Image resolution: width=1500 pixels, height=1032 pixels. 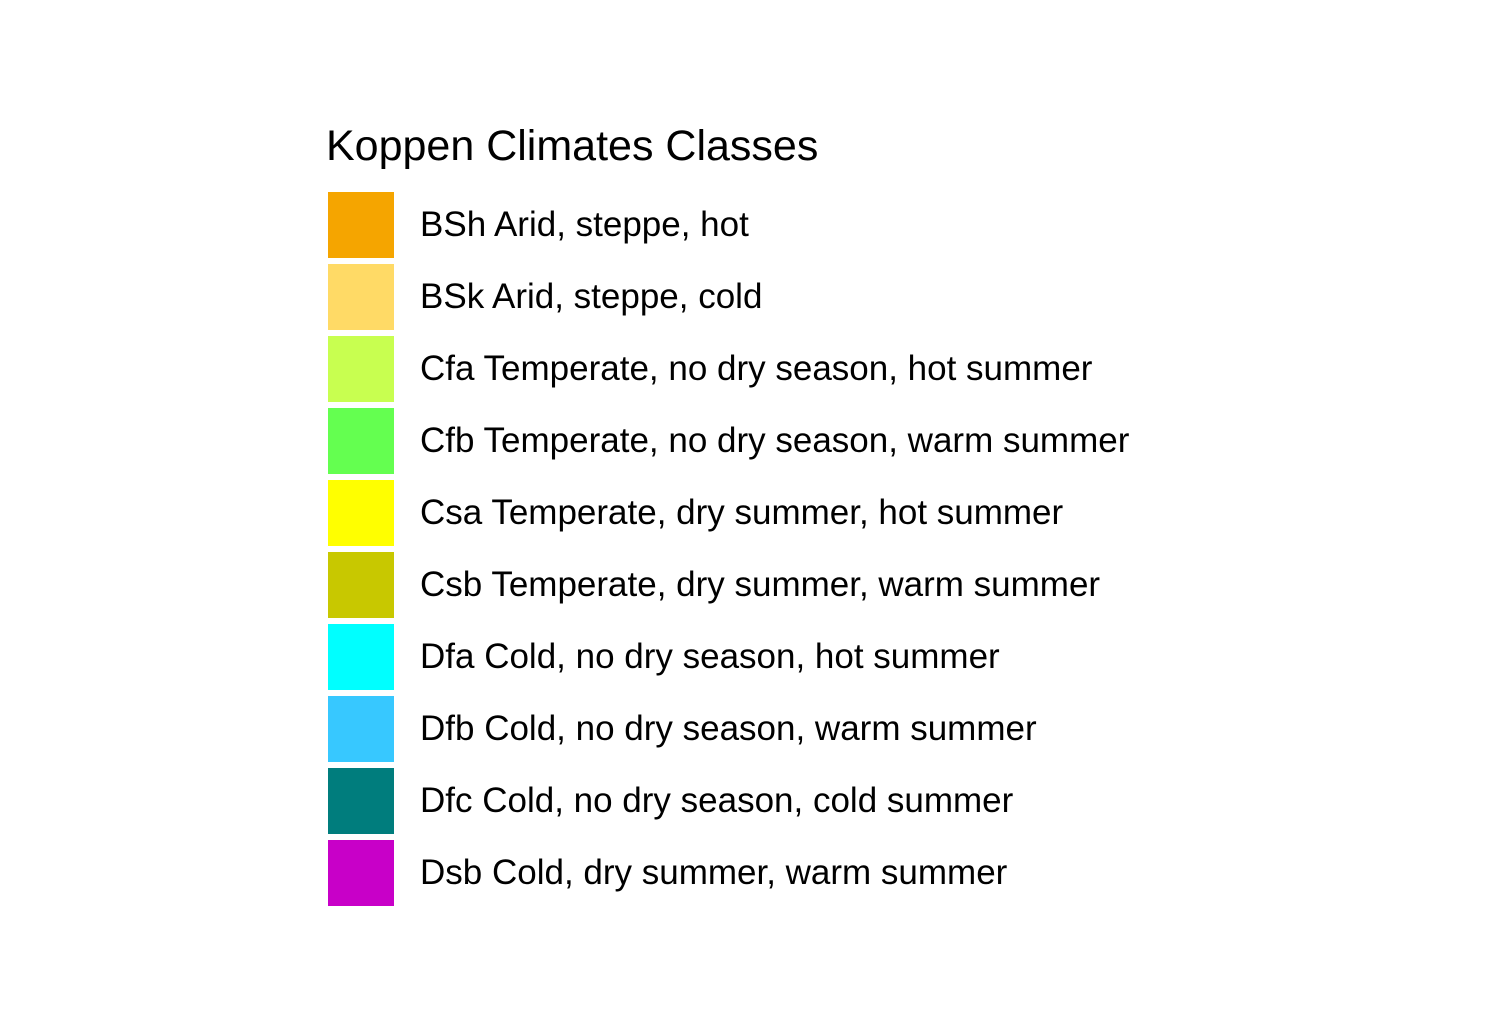 What do you see at coordinates (361, 225) in the screenshot?
I see `legend-swatch-bsh` at bounding box center [361, 225].